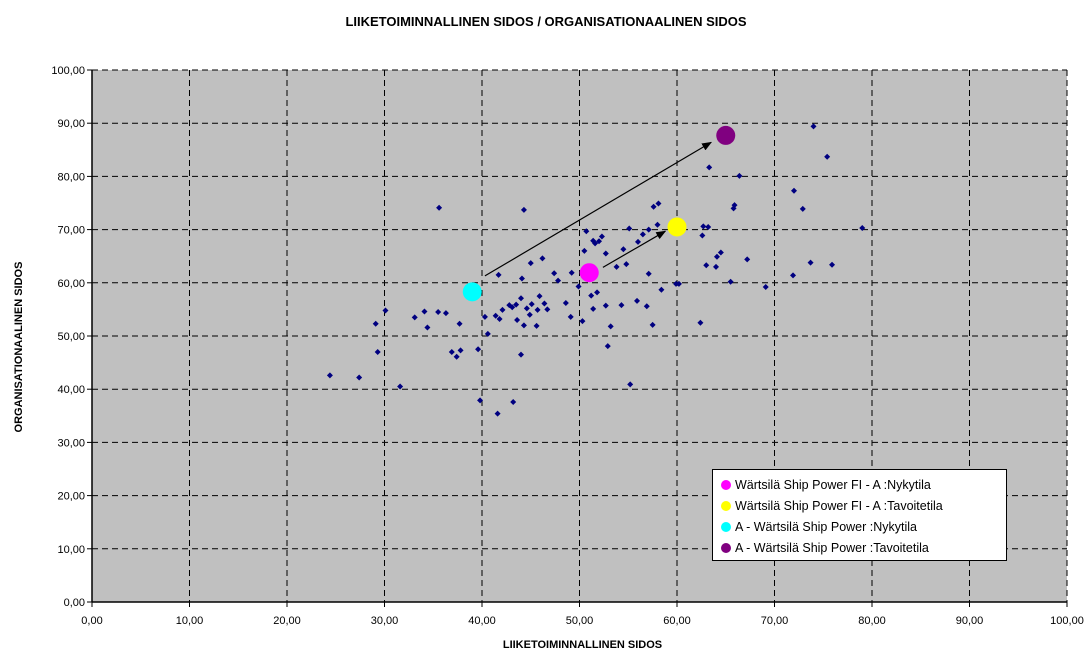  Describe the element at coordinates (287, 621) in the screenshot. I see `x-tick-label: 20,00` at that location.